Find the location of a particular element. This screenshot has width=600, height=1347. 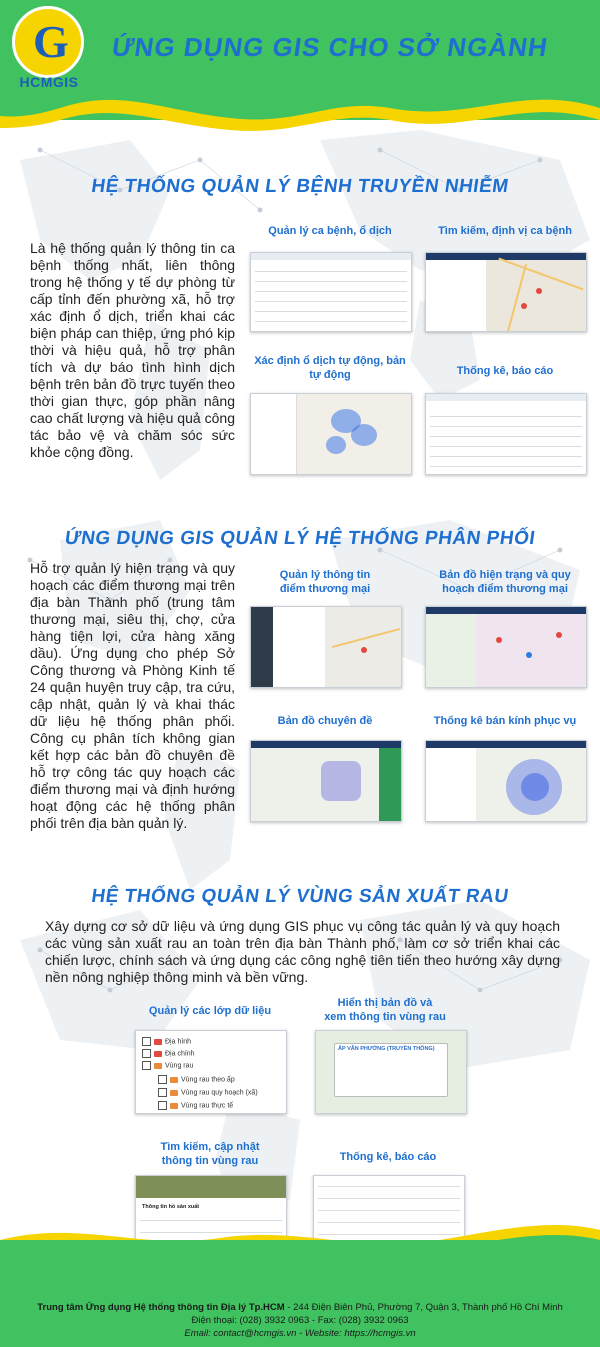

caption-outbreak-detection: Xác định ổ dịch tự động, bản tự động is located at coordinates (330, 368).